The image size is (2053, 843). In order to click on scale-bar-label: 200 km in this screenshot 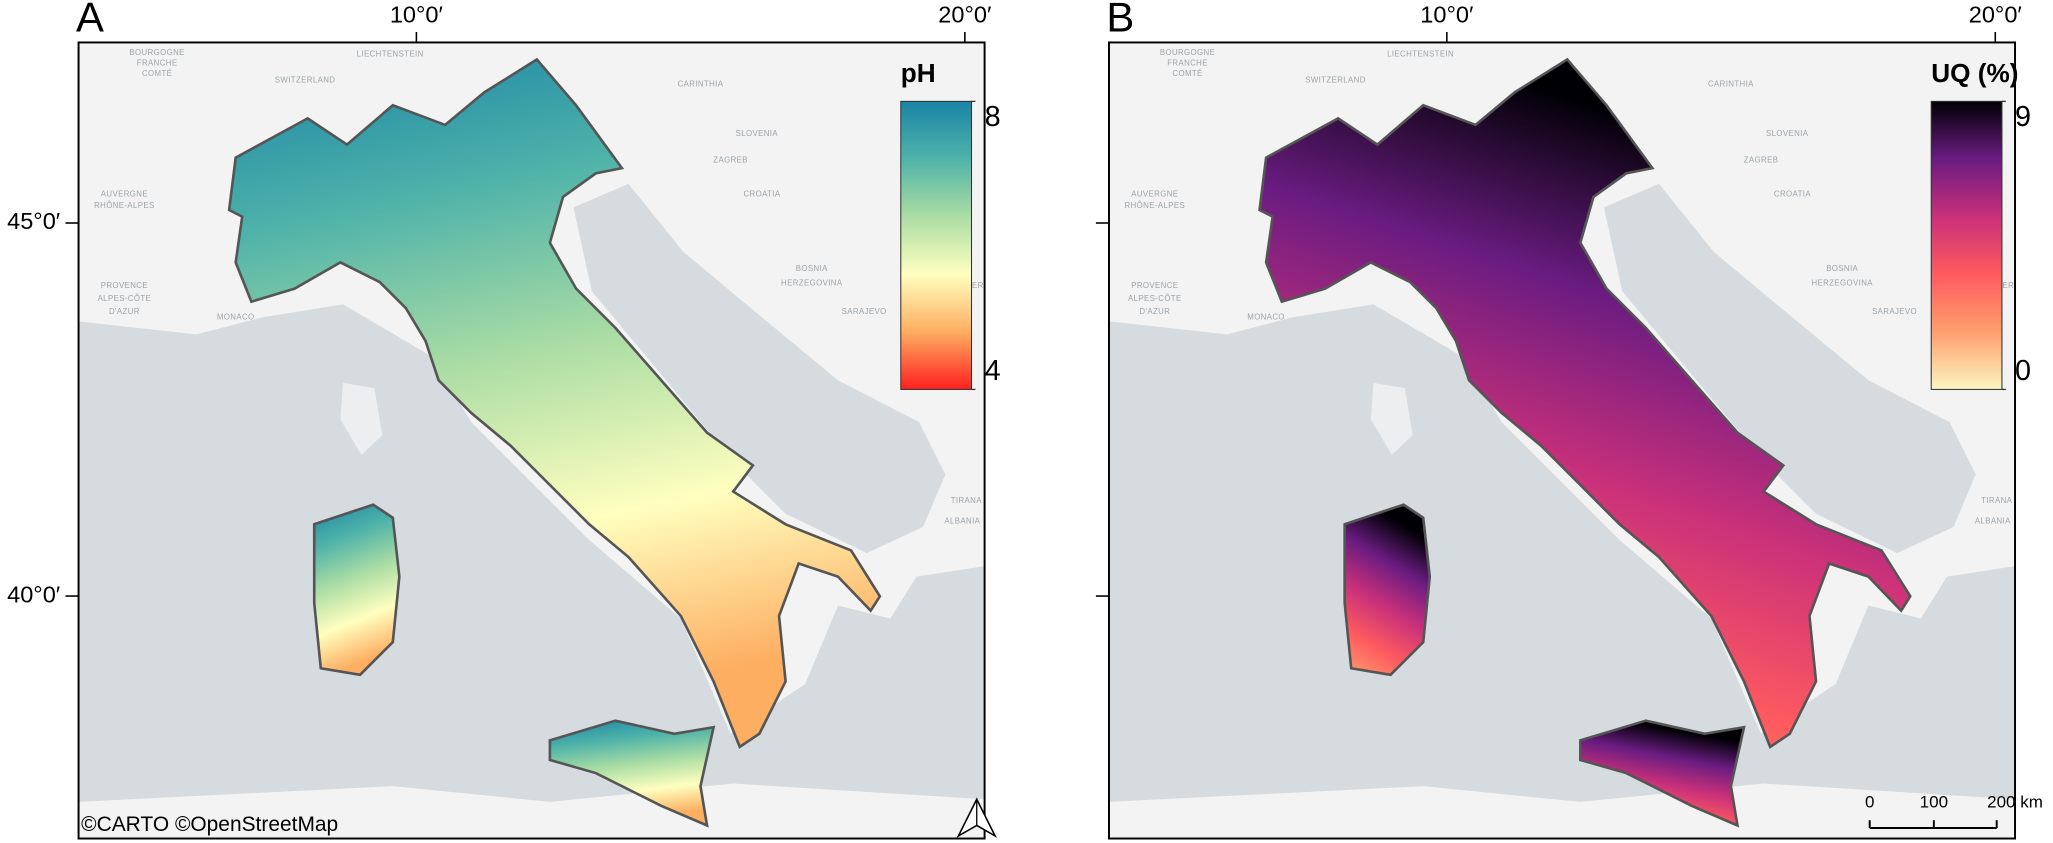, I will do `click(2015, 802)`.